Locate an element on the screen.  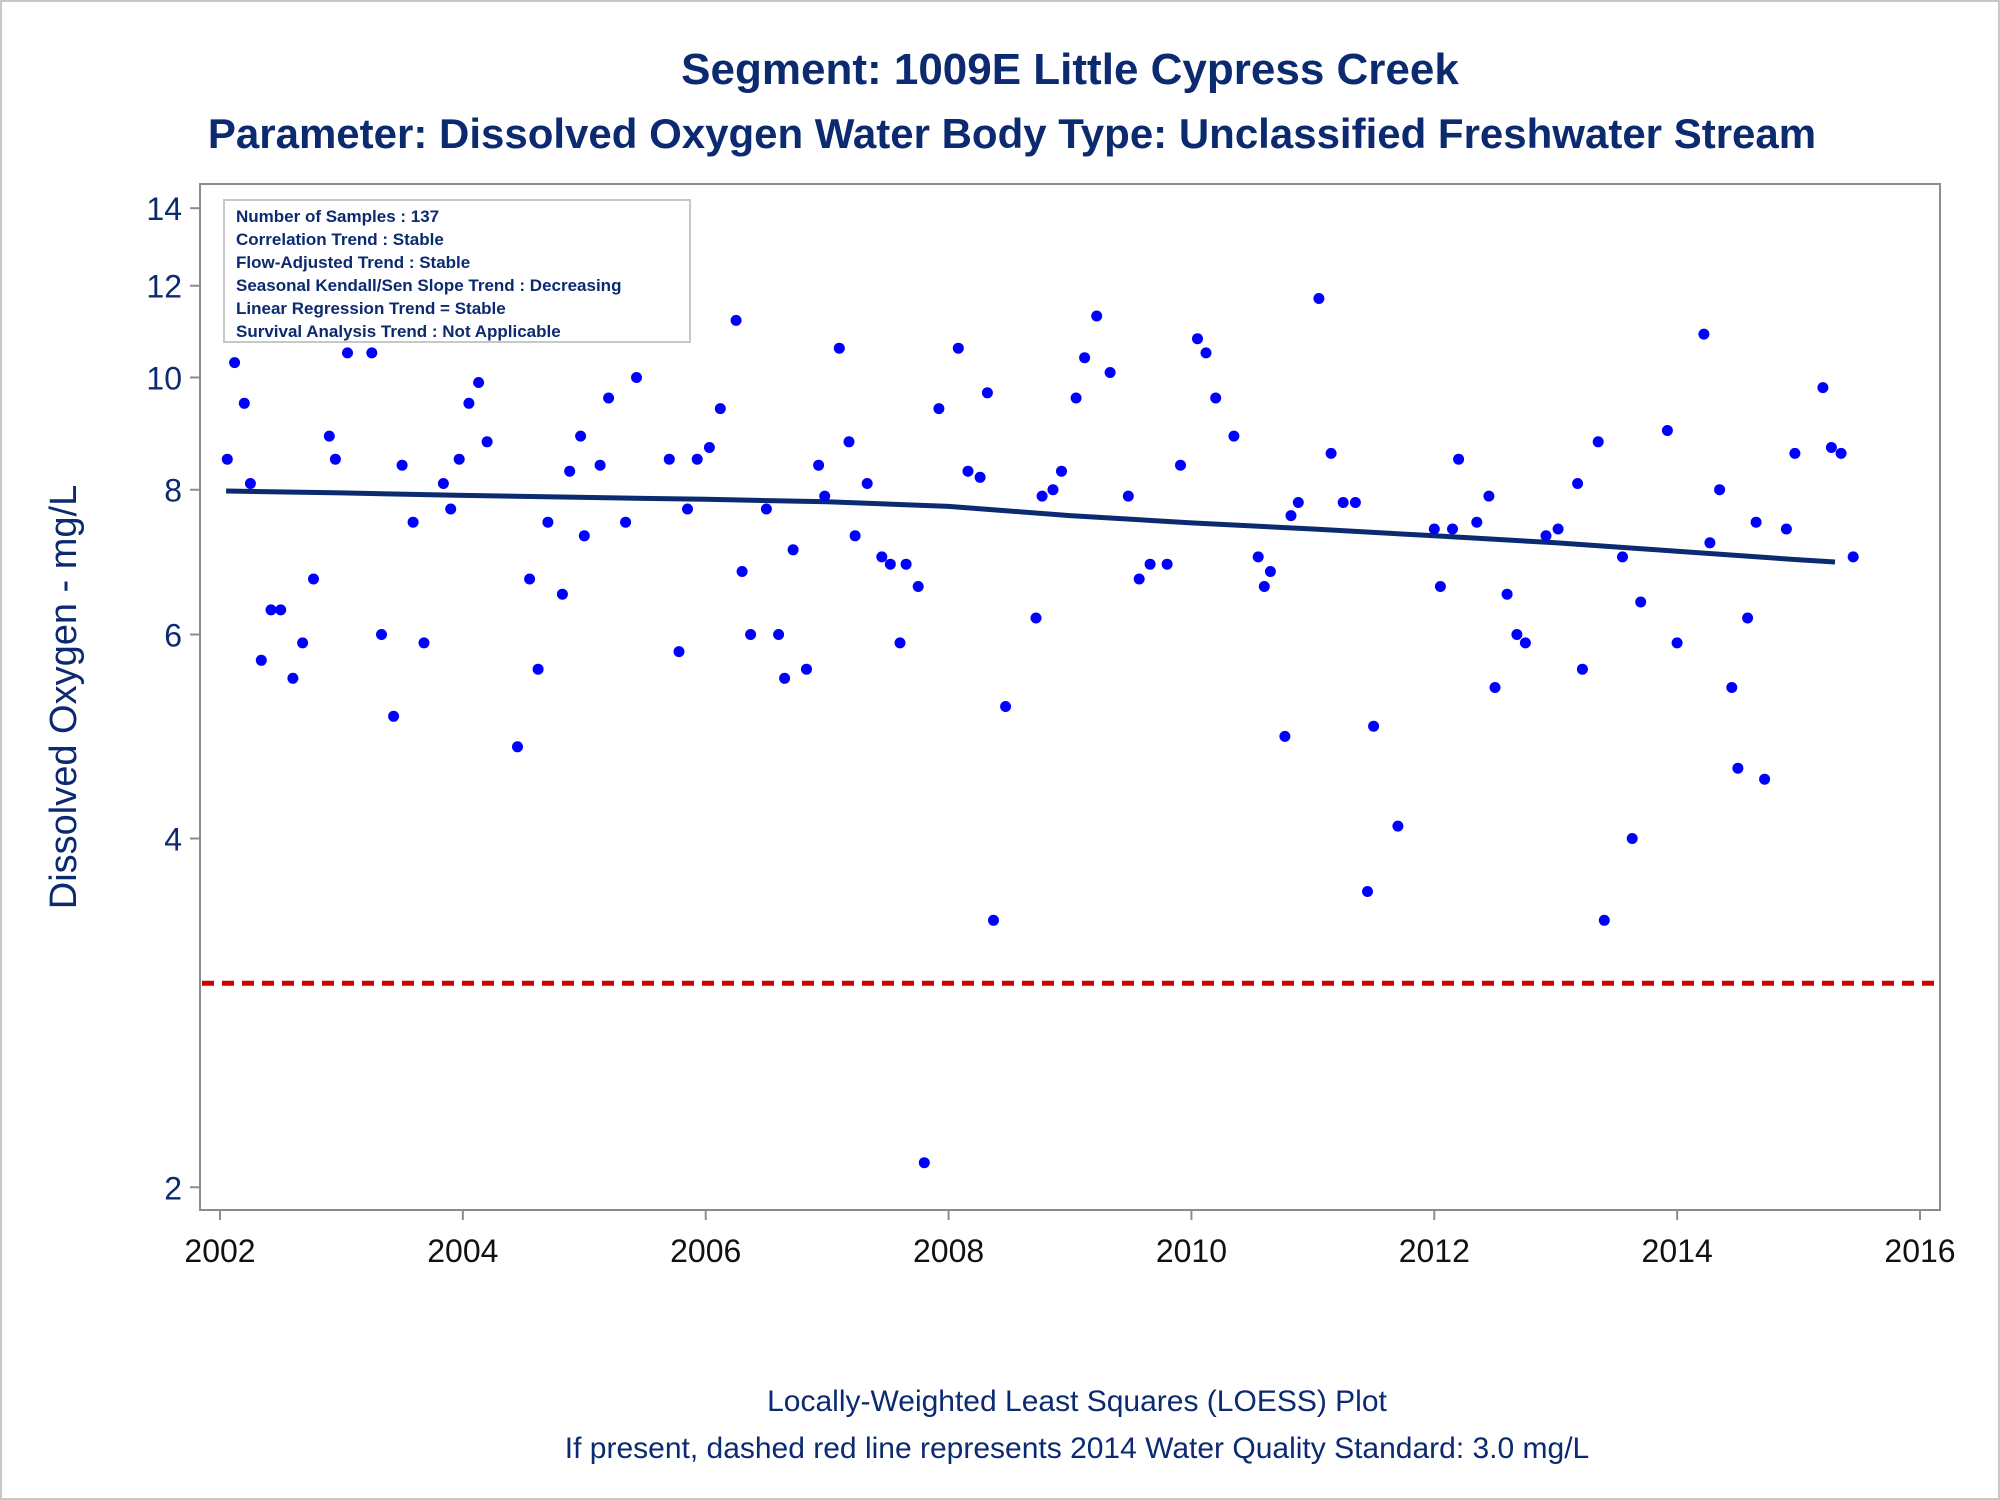
x-tick-label: 2012 is located at coordinates (1434, 1251).